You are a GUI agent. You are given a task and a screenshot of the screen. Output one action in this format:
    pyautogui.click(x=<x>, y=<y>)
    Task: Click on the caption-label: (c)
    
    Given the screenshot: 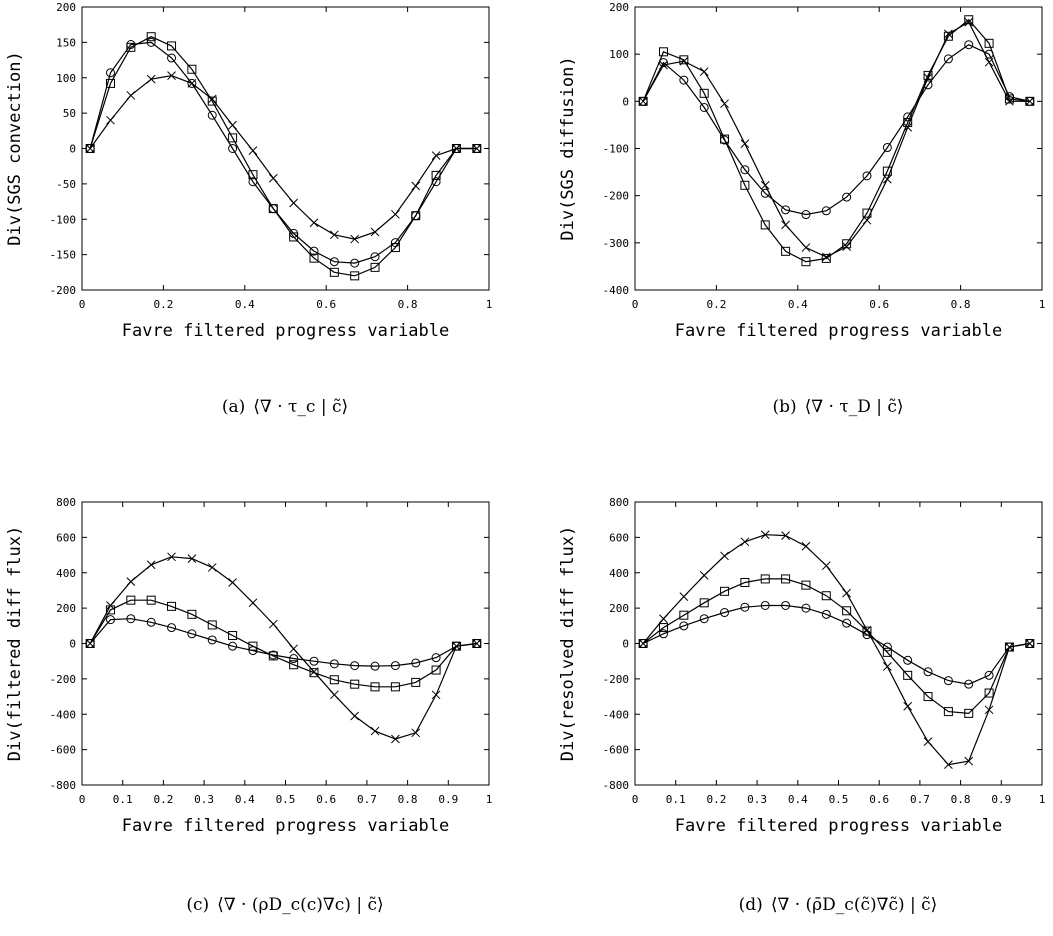 What is the action you would take?
    pyautogui.click(x=197, y=905)
    